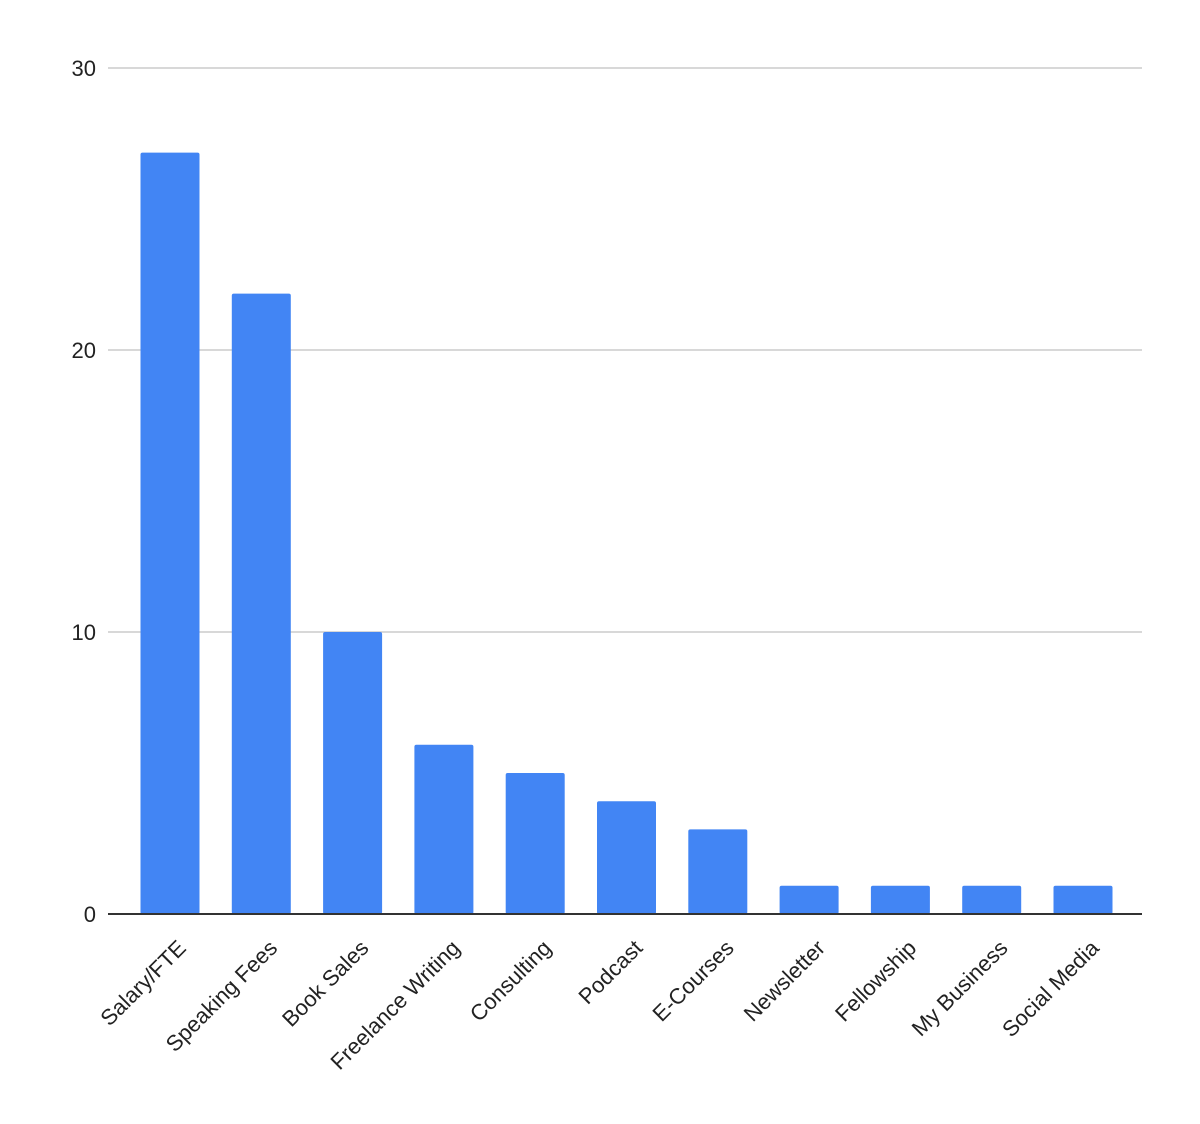 Image resolution: width=1200 pixels, height=1124 pixels. Describe the element at coordinates (142, 982) in the screenshot. I see `x-tick-label: Salary/FTE` at that location.